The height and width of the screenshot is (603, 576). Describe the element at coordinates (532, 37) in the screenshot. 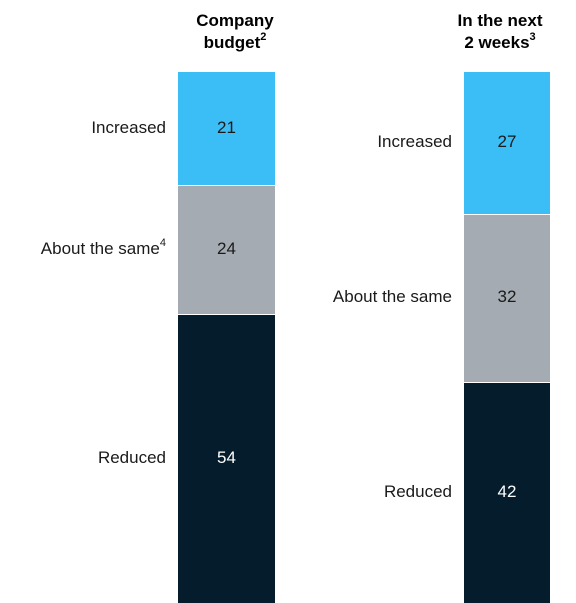

I see `column-title-footnote: 3` at that location.